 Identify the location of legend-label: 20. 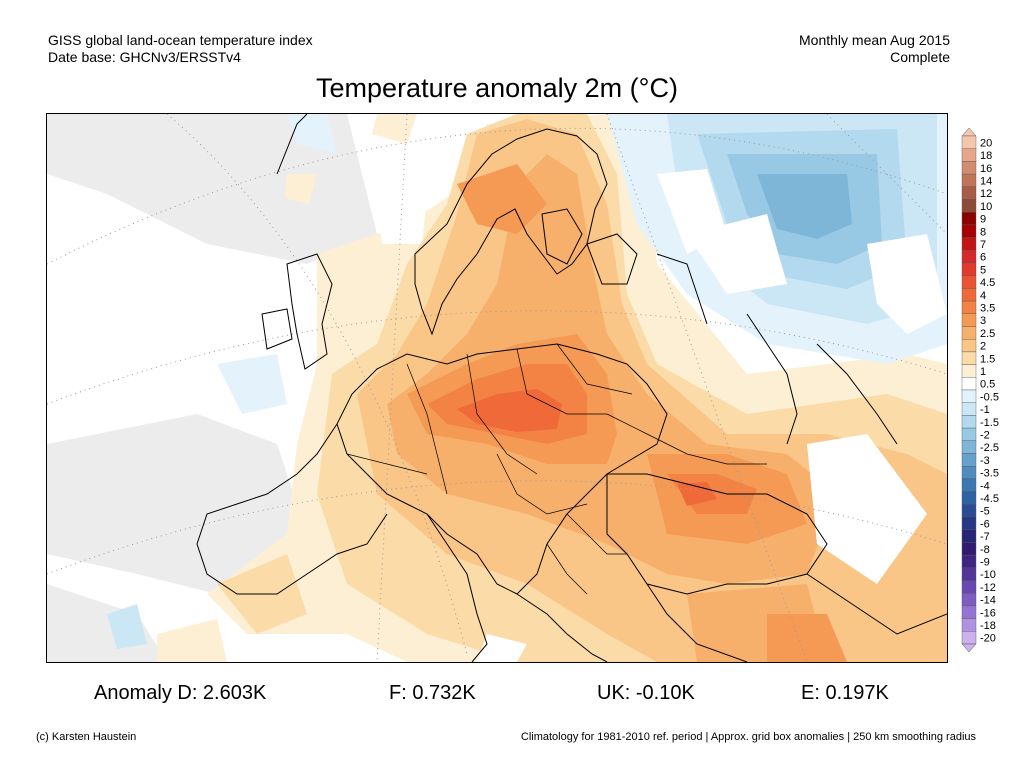
(986, 143).